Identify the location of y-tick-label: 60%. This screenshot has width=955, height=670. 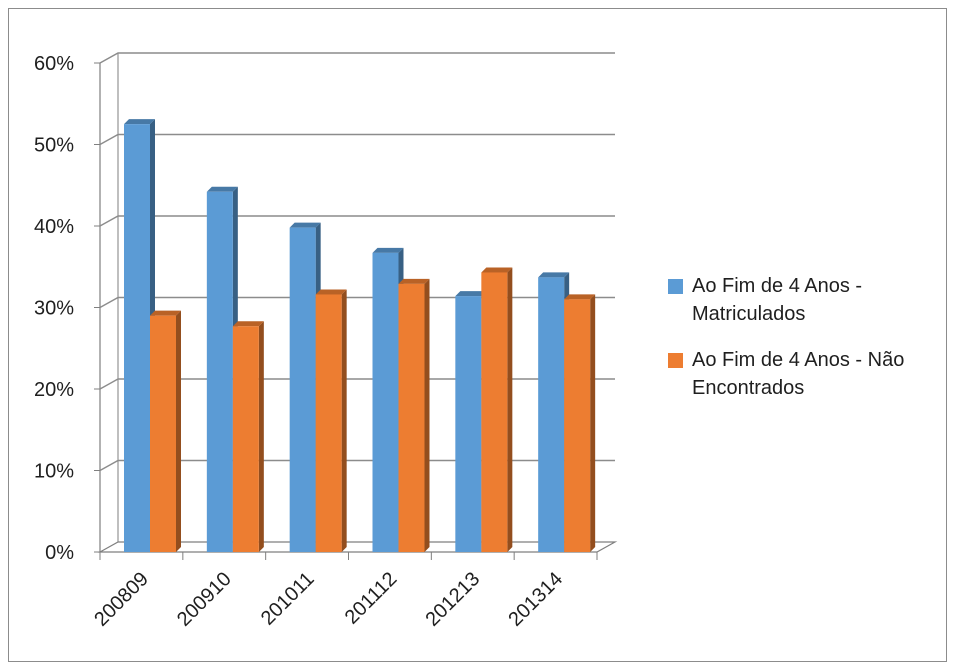
(54, 64).